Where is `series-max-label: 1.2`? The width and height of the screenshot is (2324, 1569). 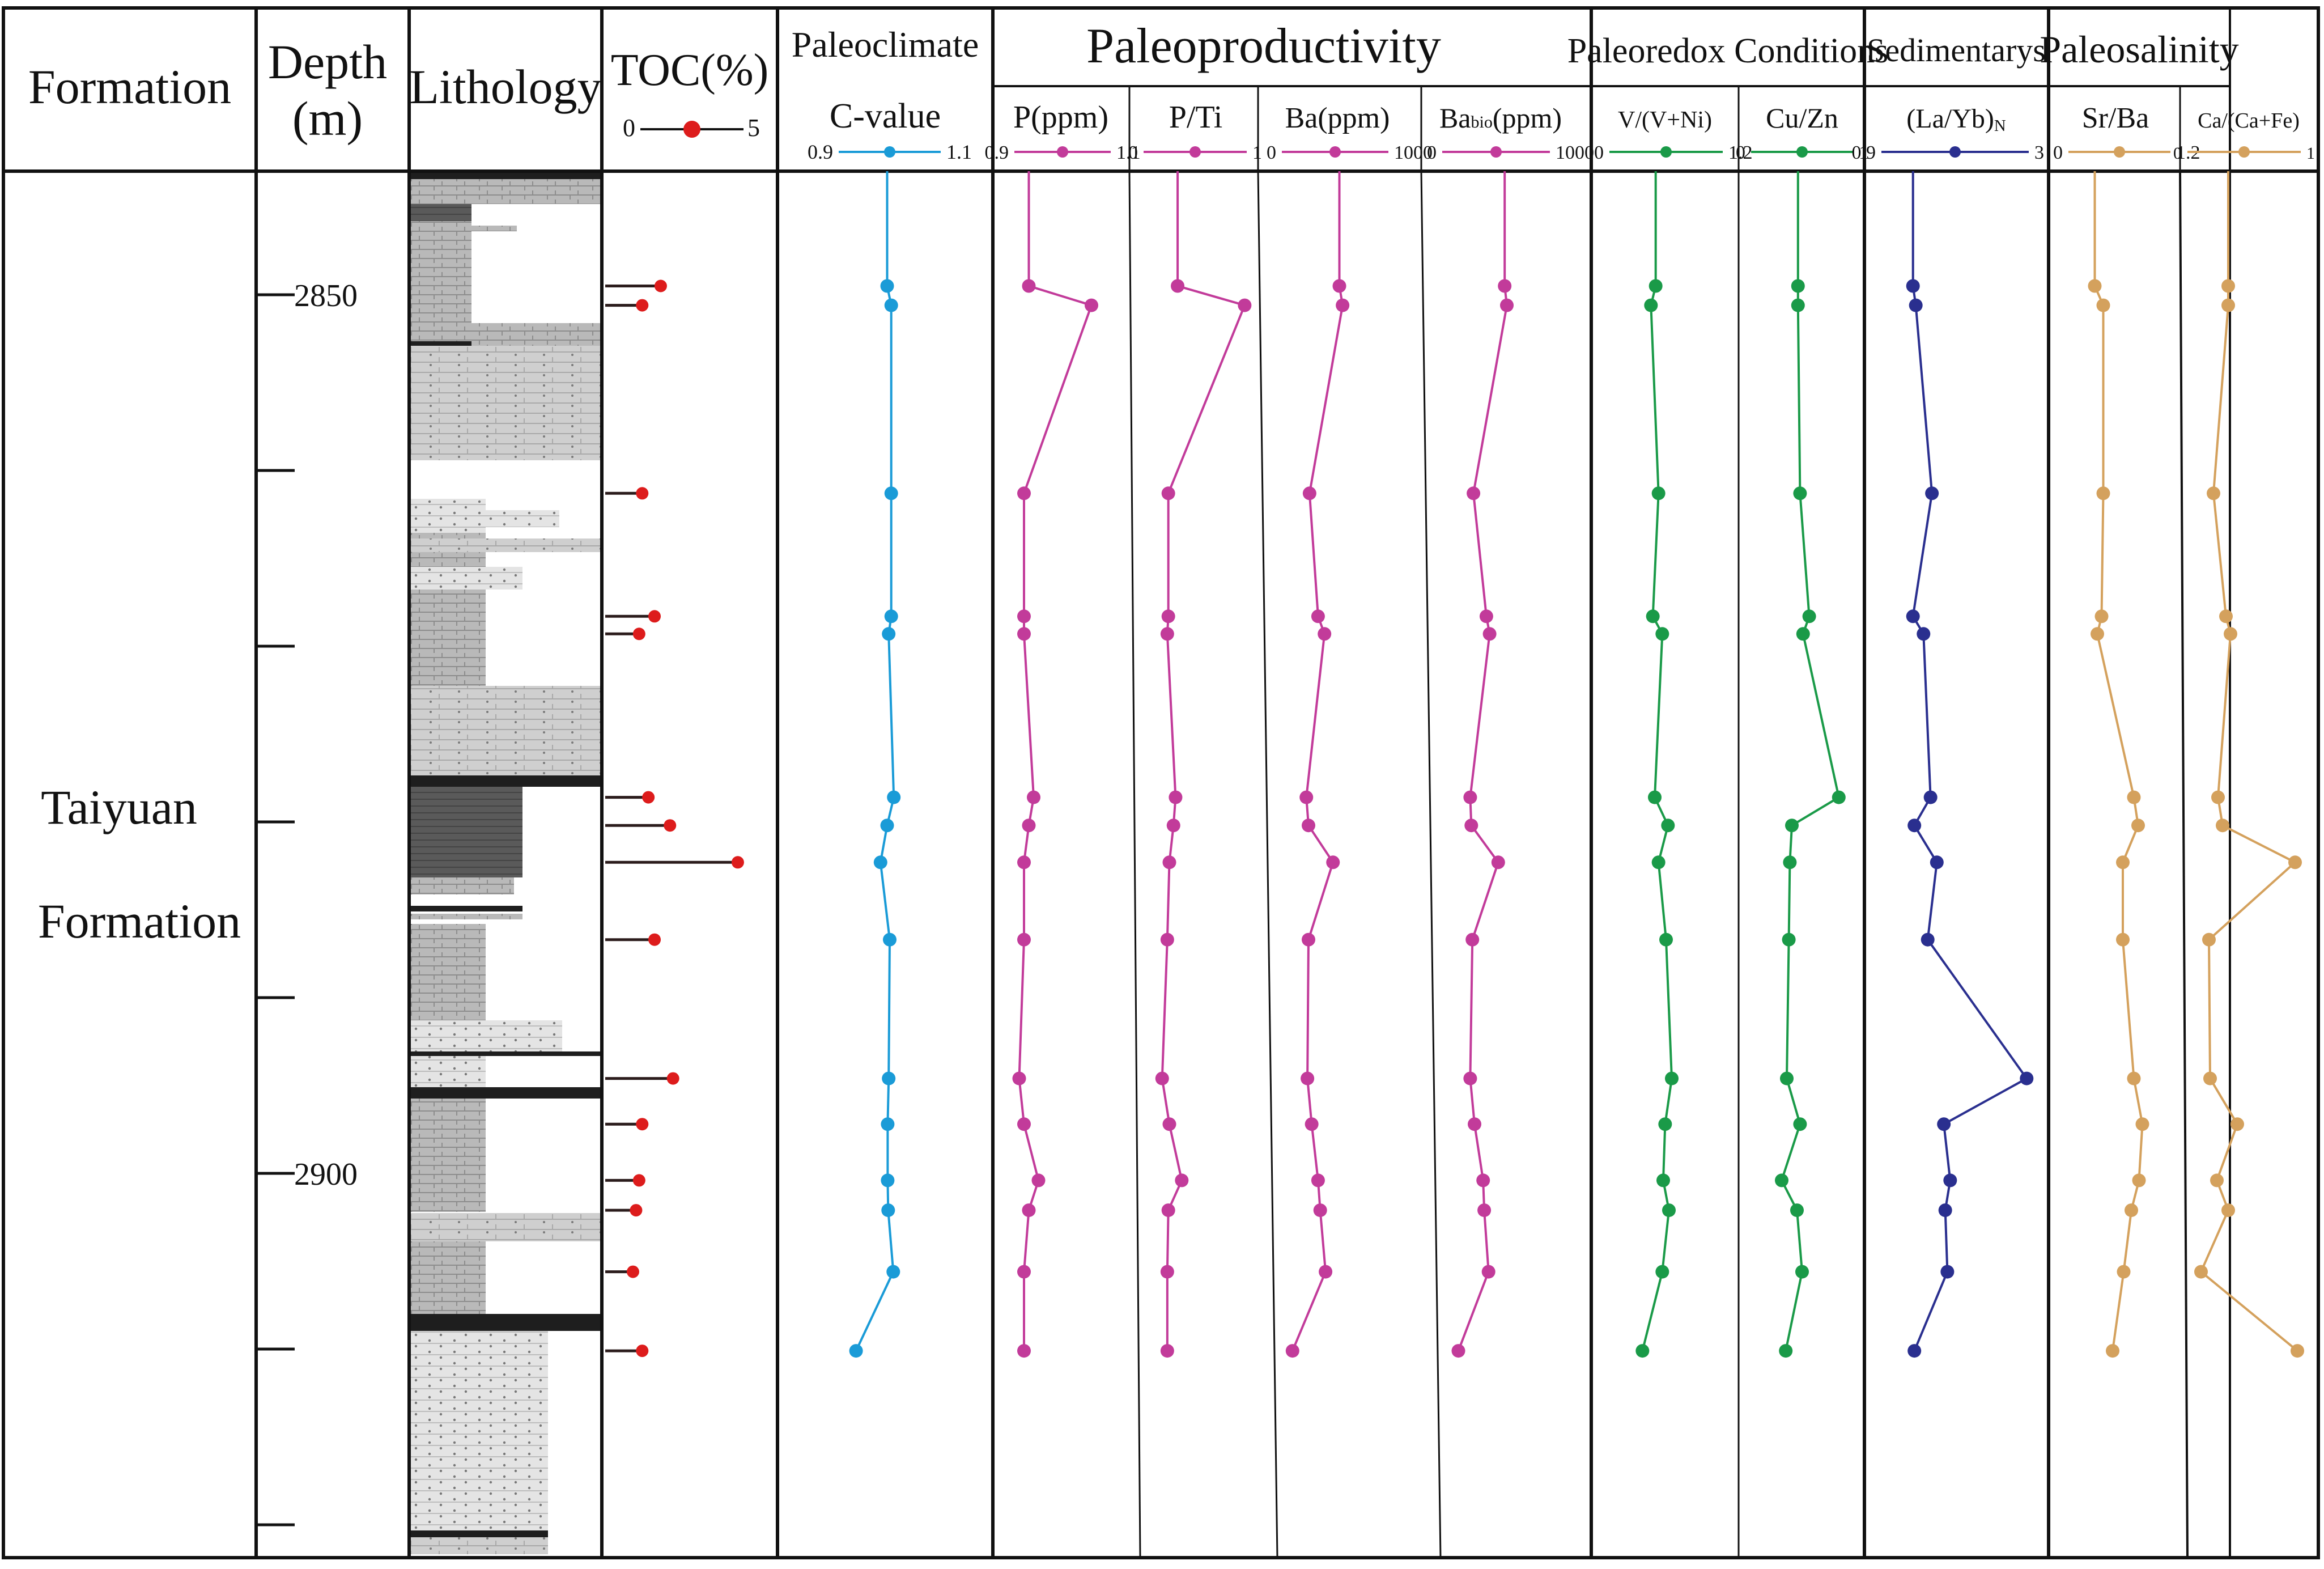
series-max-label: 1.2 is located at coordinates (1740, 152).